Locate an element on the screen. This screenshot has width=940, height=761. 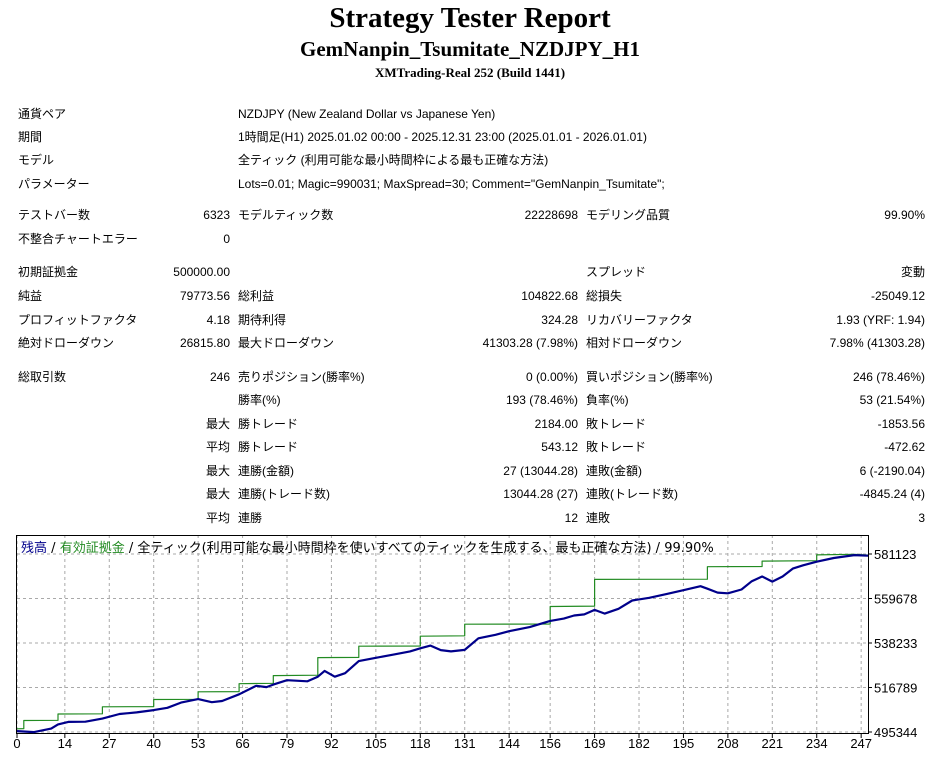
net-profit-label: 純益 is located at coordinates (30, 296).